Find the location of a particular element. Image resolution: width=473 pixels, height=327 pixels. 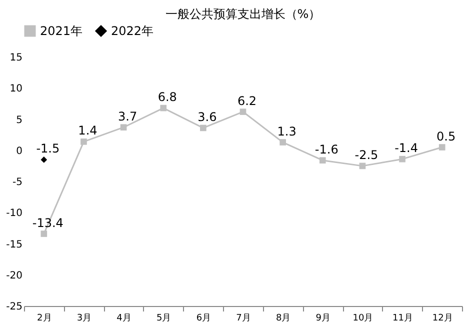

data-label: -1.6 is located at coordinates (326, 149).